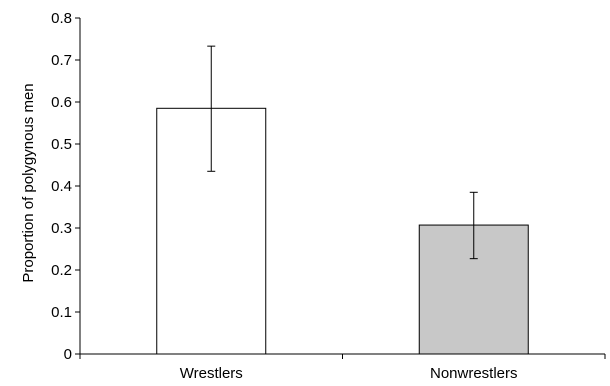 The image size is (610, 386). I want to click on error-bar-nonwrestlers, so click(473, 225).